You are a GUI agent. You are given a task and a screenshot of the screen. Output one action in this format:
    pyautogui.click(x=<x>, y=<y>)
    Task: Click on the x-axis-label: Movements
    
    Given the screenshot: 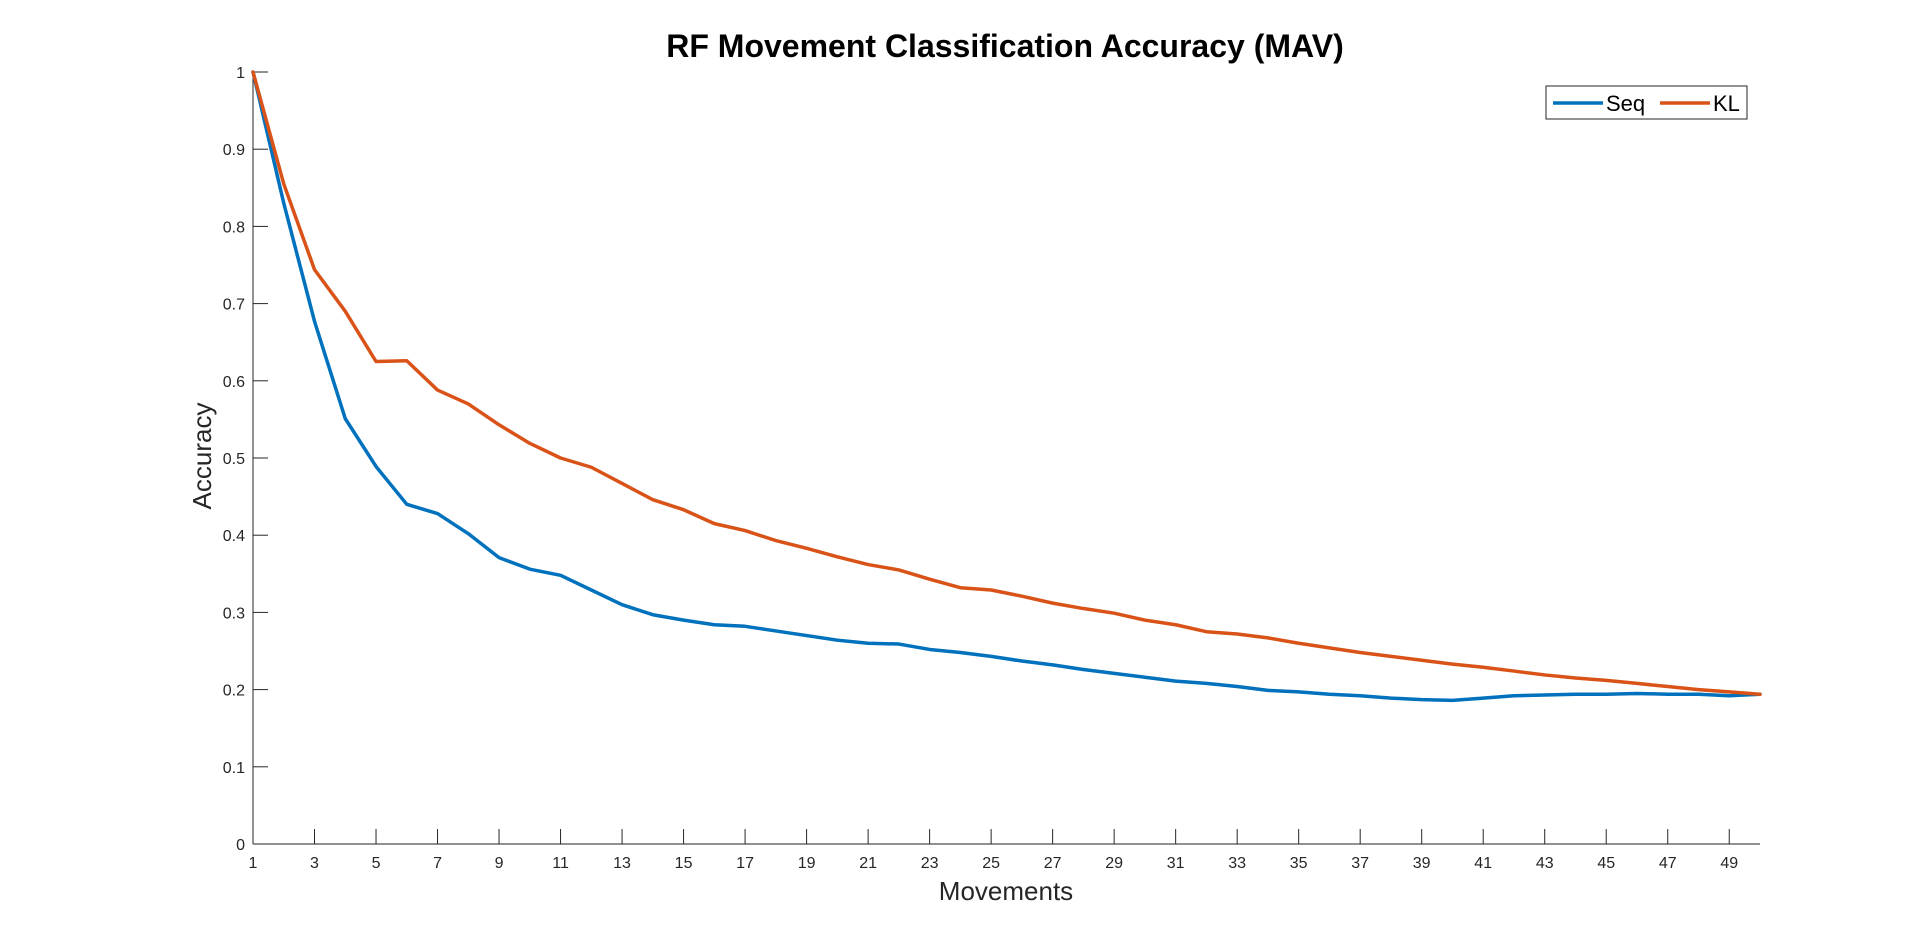 What is the action you would take?
    pyautogui.click(x=1006, y=891)
    